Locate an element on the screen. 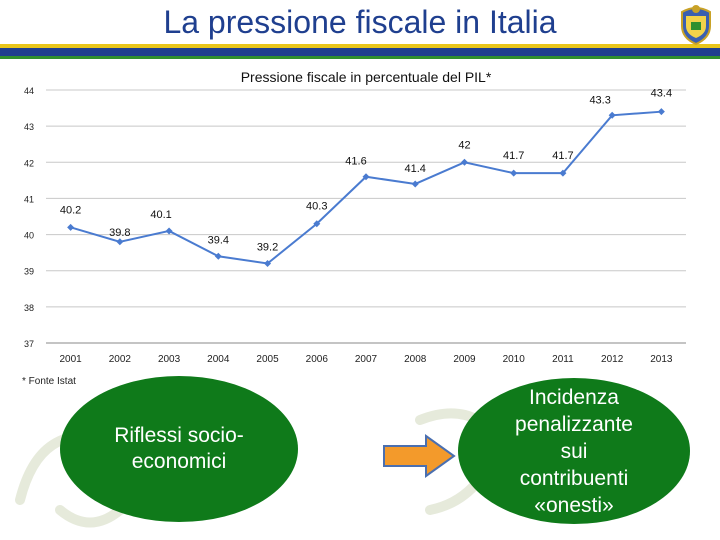 The image size is (720, 540). data-label: 40.3 is located at coordinates (316, 207).